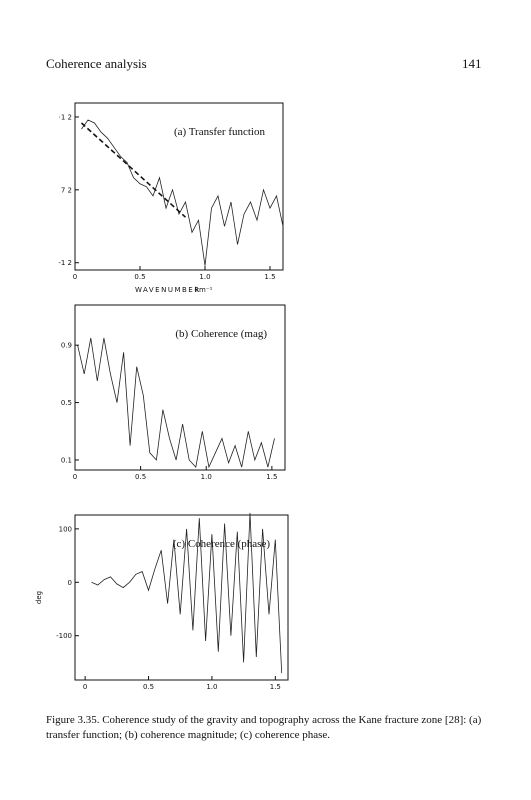 The height and width of the screenshot is (800, 531). I want to click on panel-title: (c) Coherence (phase), so click(221, 544).